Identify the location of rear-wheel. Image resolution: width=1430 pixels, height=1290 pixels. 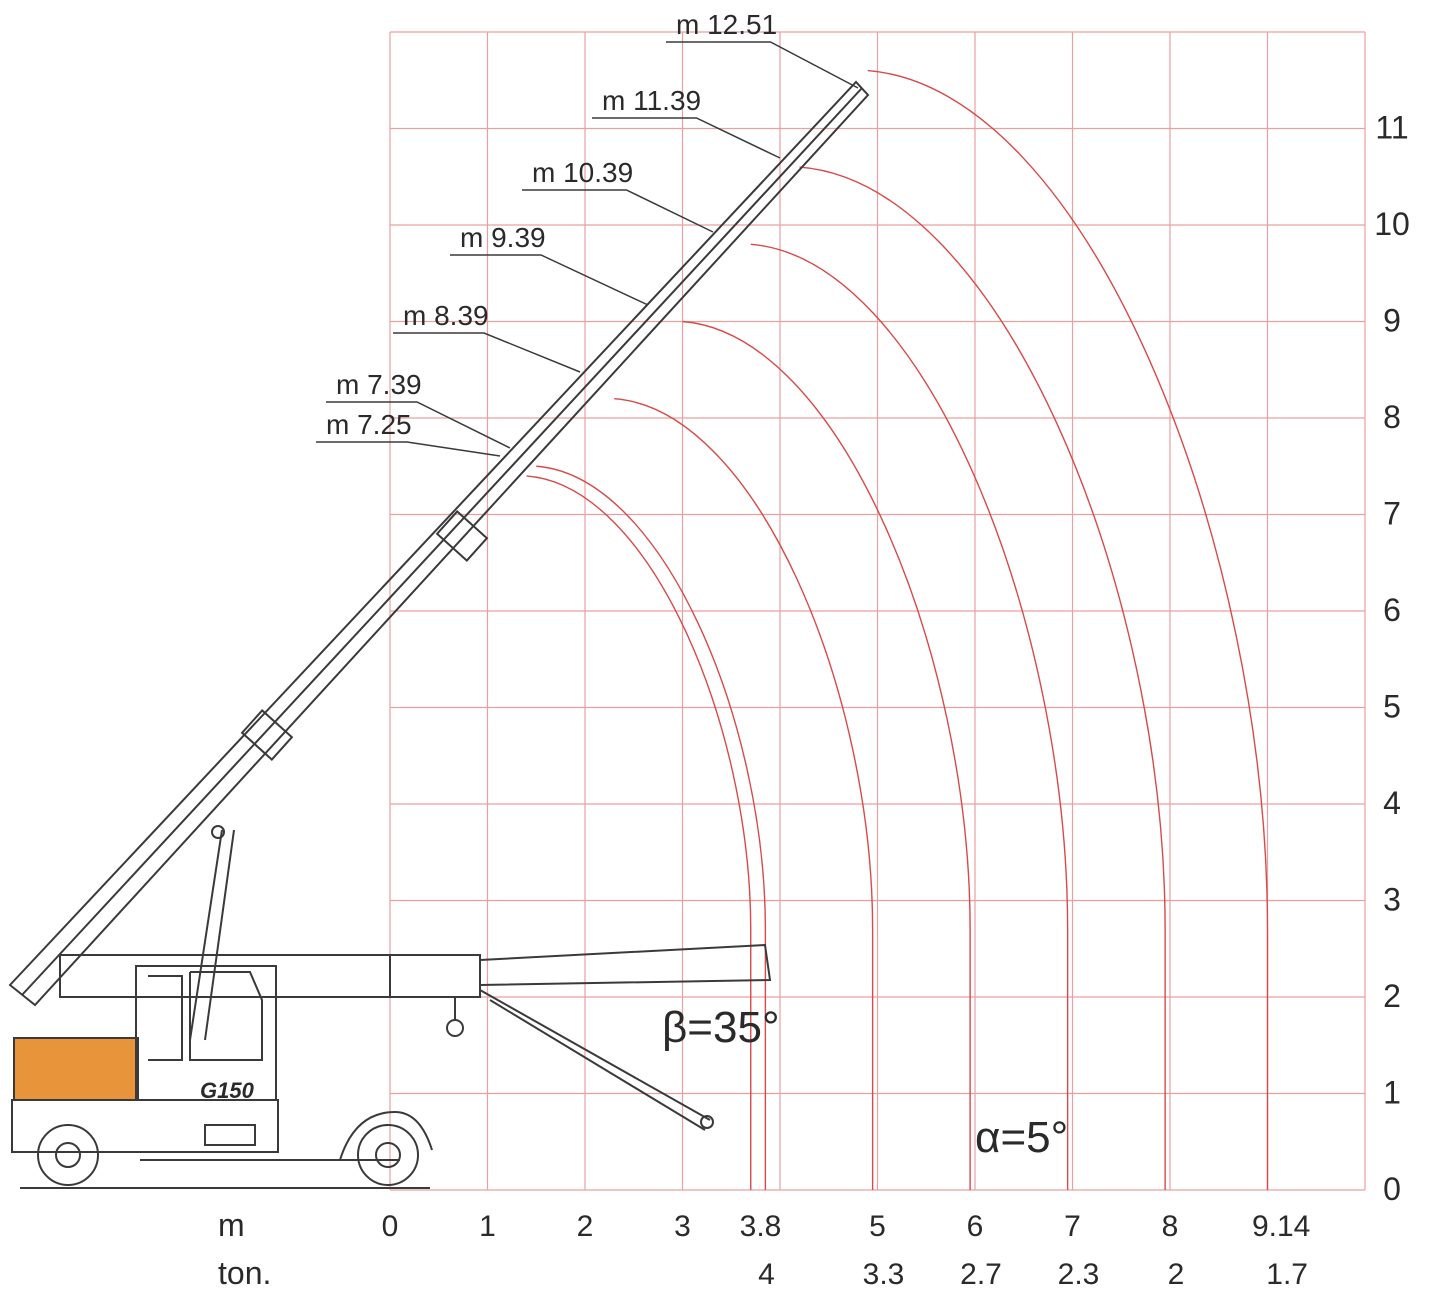
(68, 1155).